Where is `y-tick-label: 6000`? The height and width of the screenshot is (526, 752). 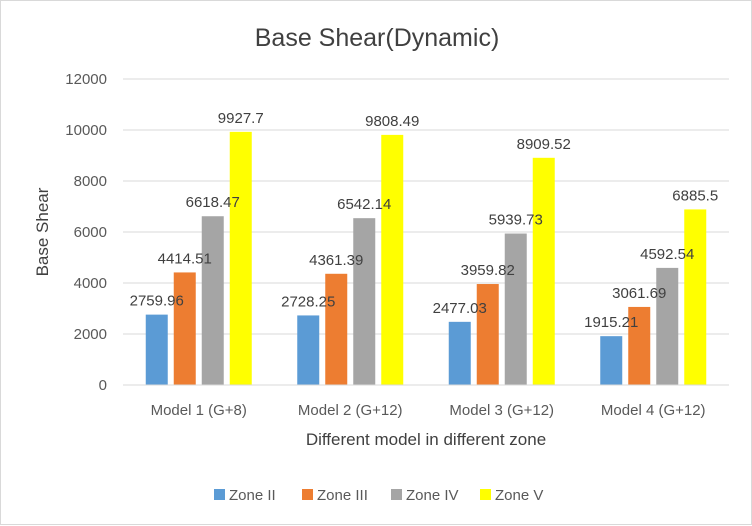 y-tick-label: 6000 is located at coordinates (90, 232).